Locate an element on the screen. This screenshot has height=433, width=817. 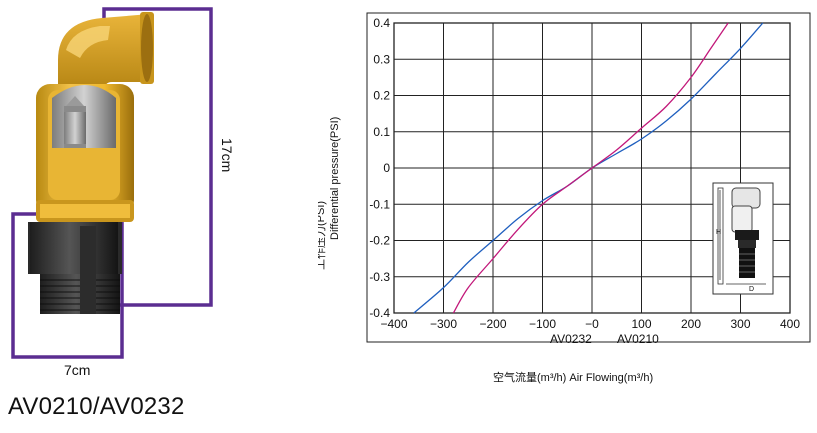
series-label-av0210: AV0210 is located at coordinates (638, 339).